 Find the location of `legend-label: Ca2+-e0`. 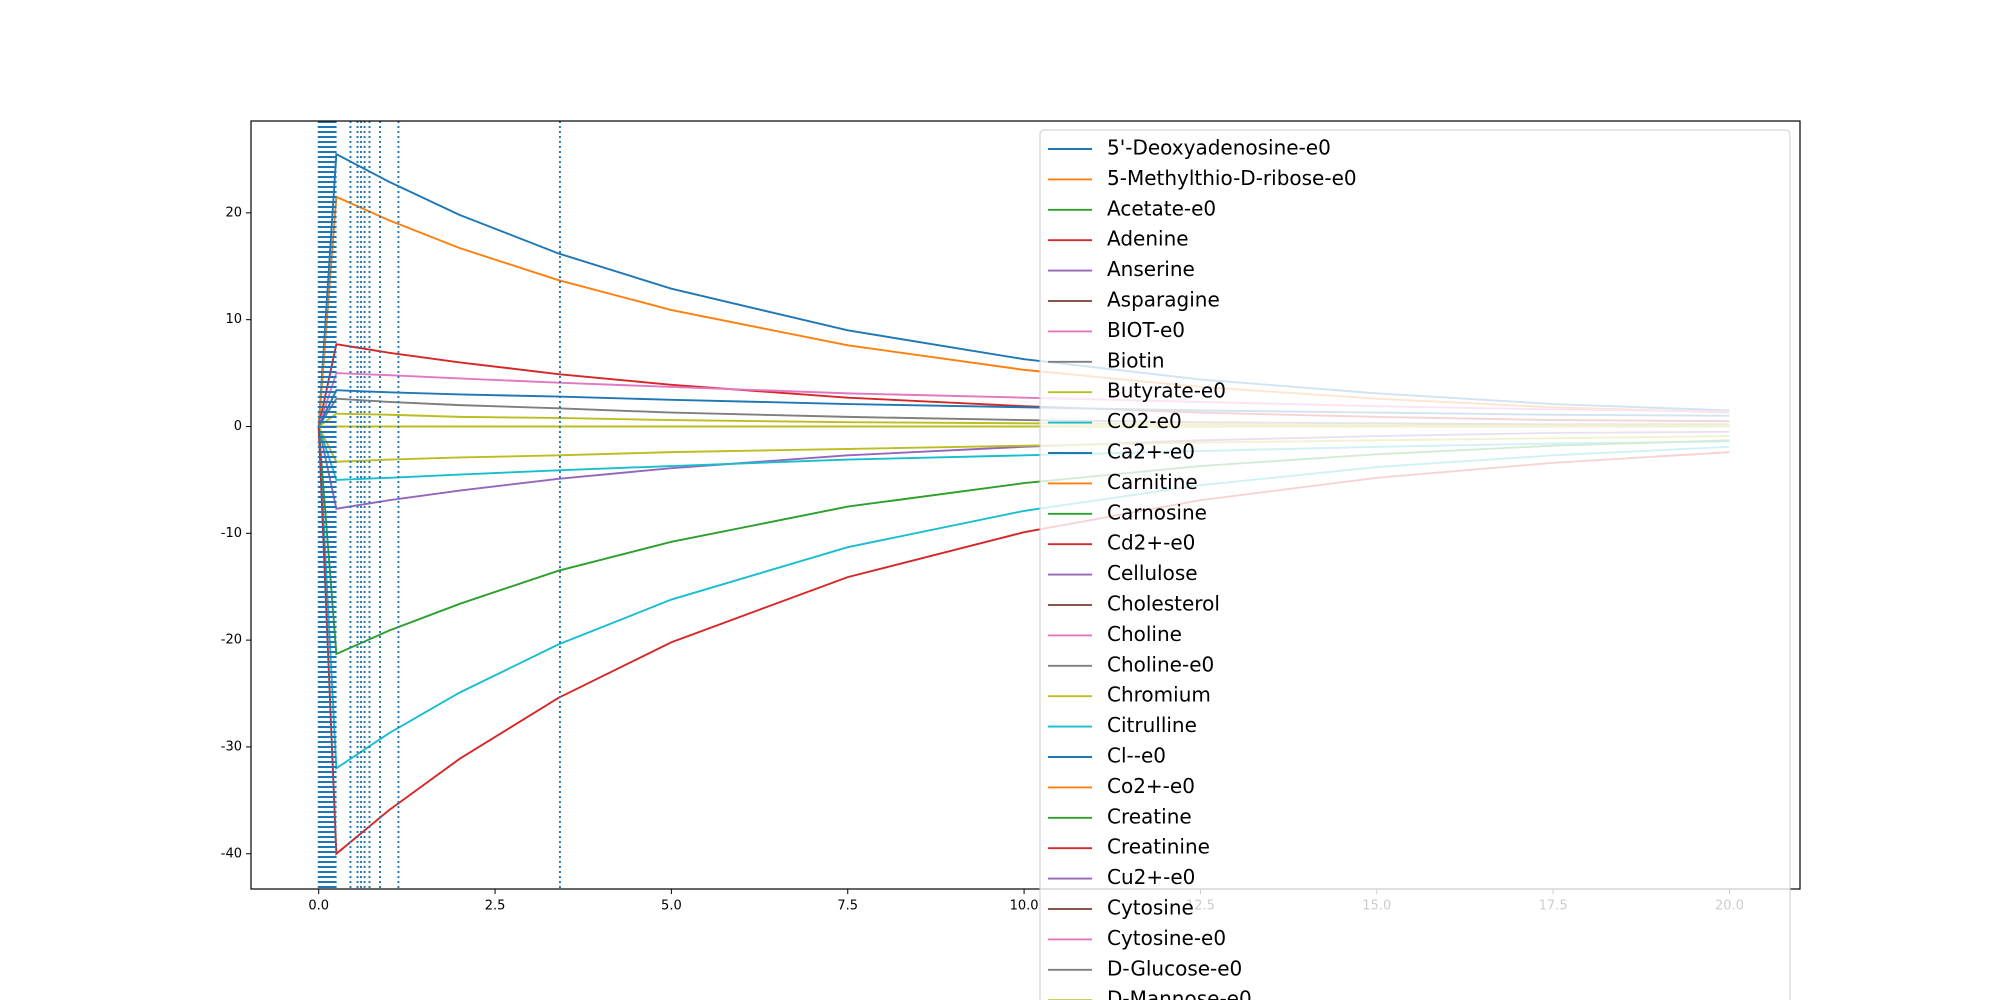

legend-label: Ca2+-e0 is located at coordinates (1151, 452).